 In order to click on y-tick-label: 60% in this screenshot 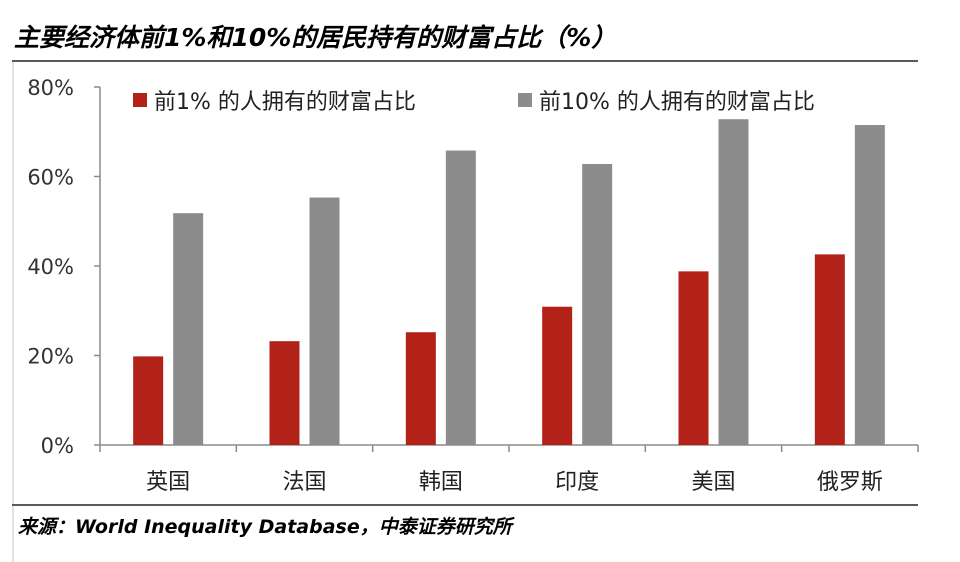, I will do `click(50, 178)`.